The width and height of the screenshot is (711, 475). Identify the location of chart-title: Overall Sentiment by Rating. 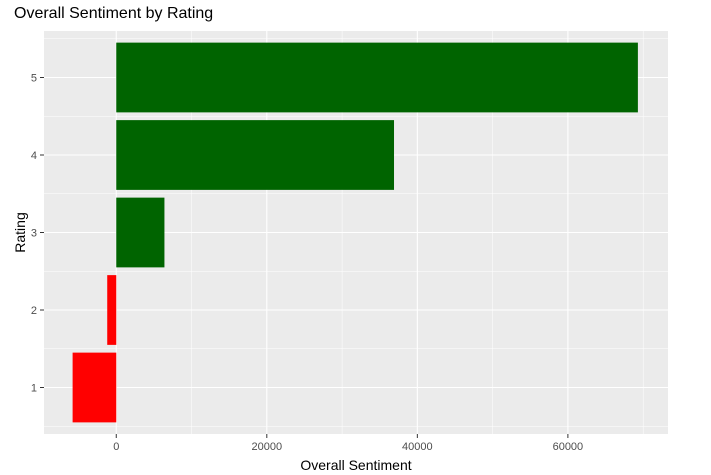
(114, 13).